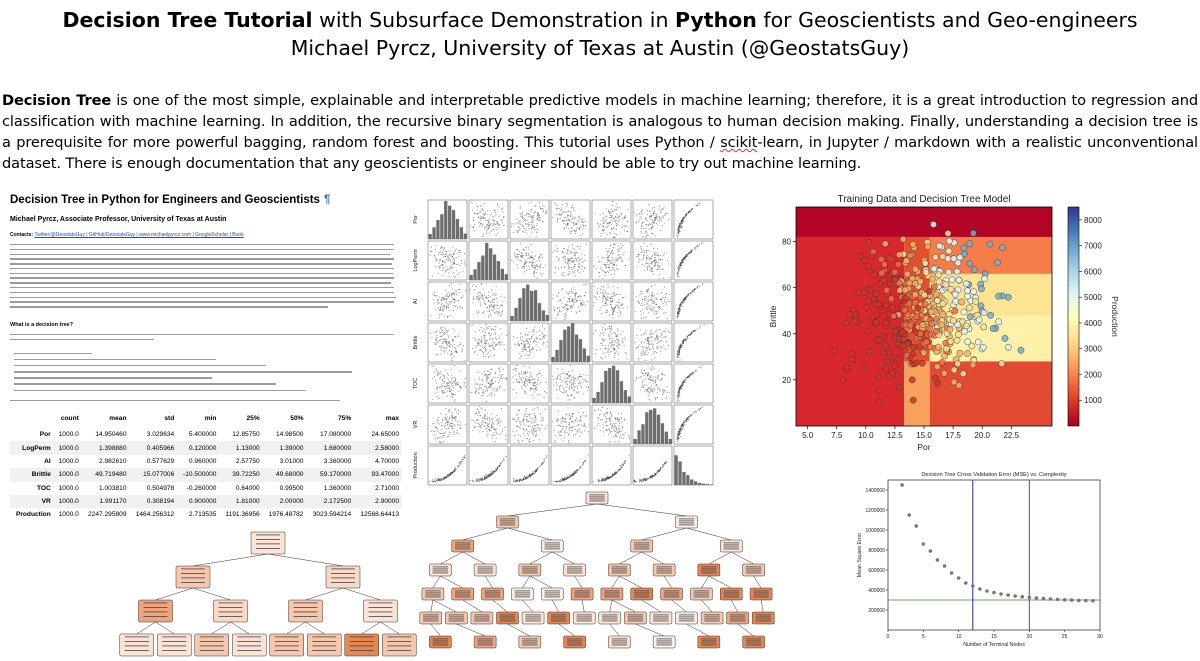 The image size is (1200, 661). I want to click on row-label: TOC, so click(43, 488).